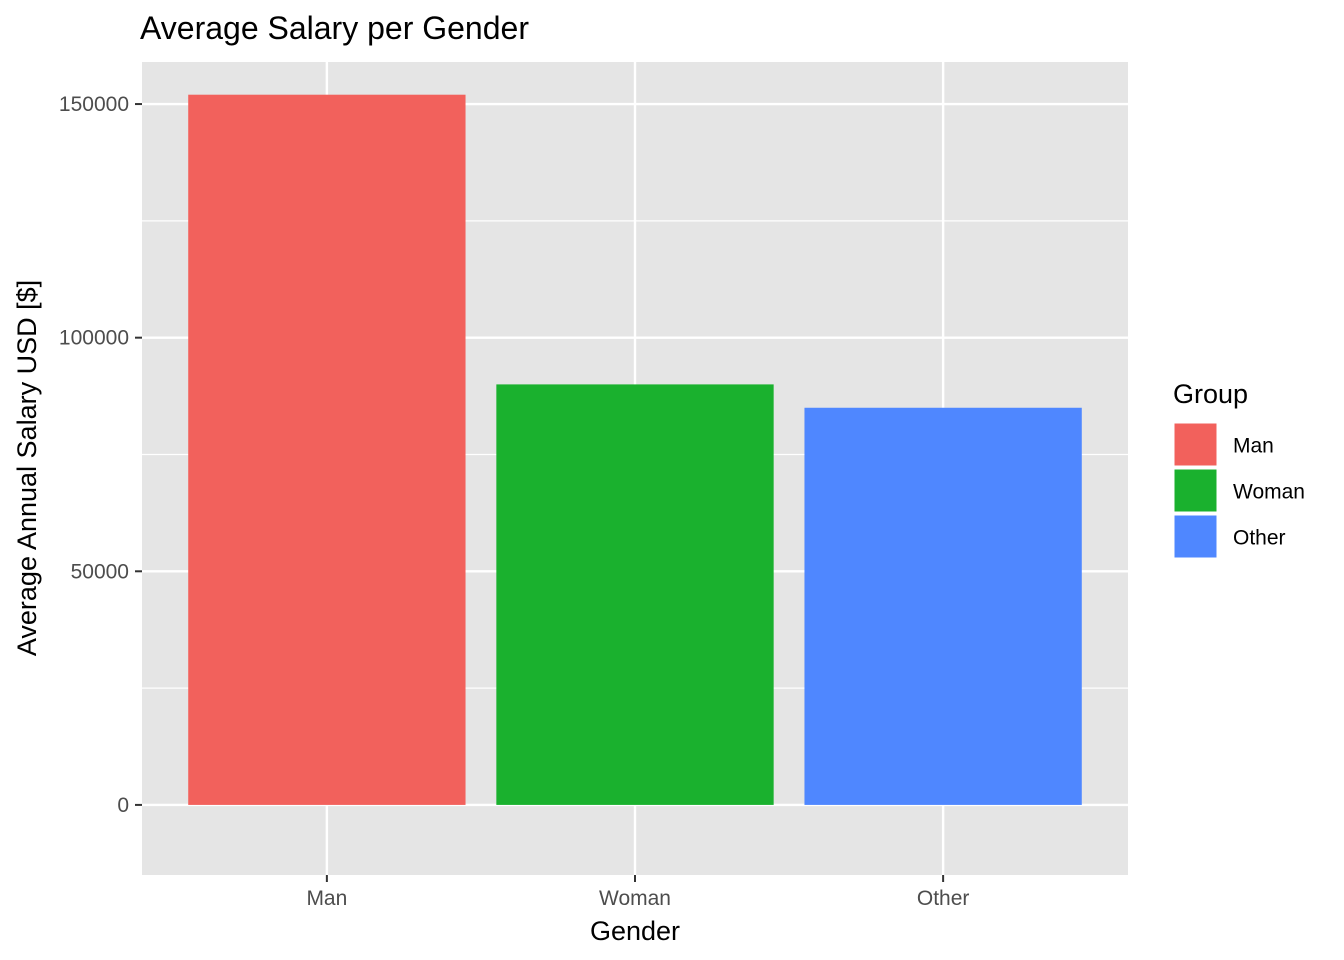 Image resolution: width=1344 pixels, height=960 pixels. Describe the element at coordinates (1259, 538) in the screenshot. I see `legend-label-other: Other` at that location.